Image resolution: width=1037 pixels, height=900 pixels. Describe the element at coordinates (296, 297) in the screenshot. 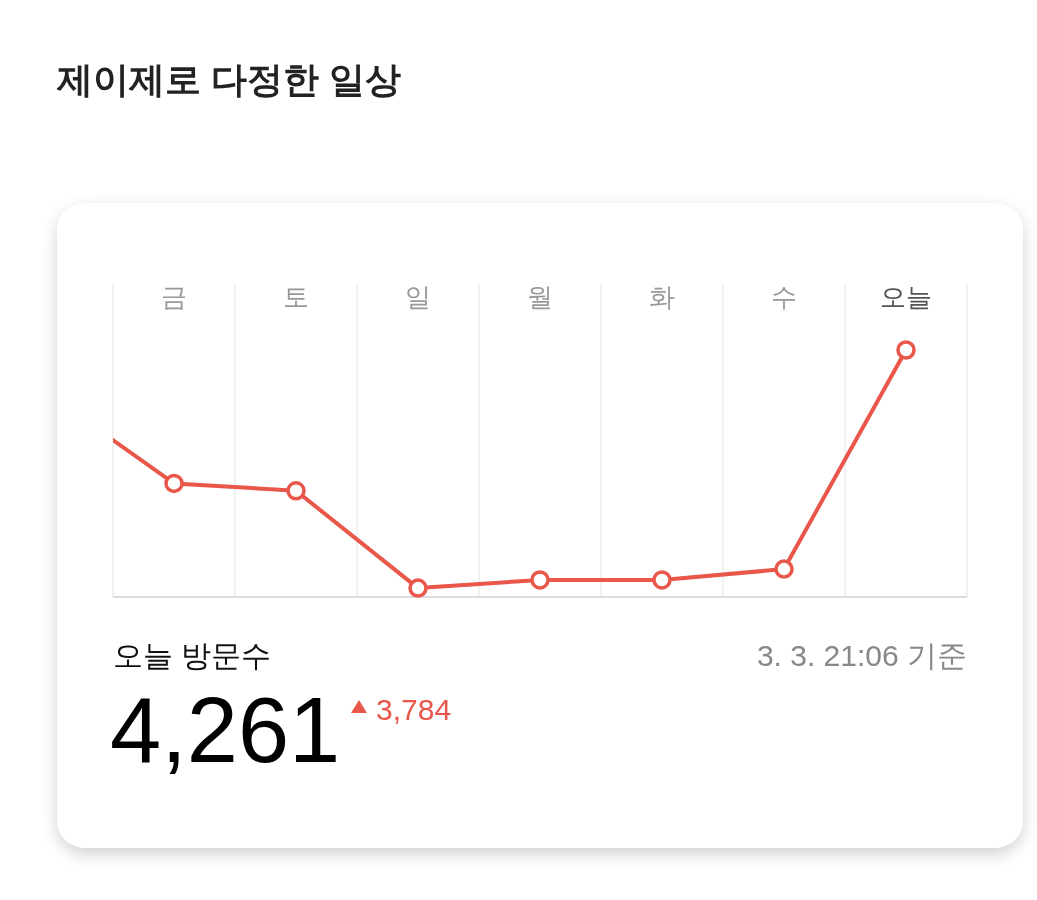

I see `x-tick-label: 토` at that location.